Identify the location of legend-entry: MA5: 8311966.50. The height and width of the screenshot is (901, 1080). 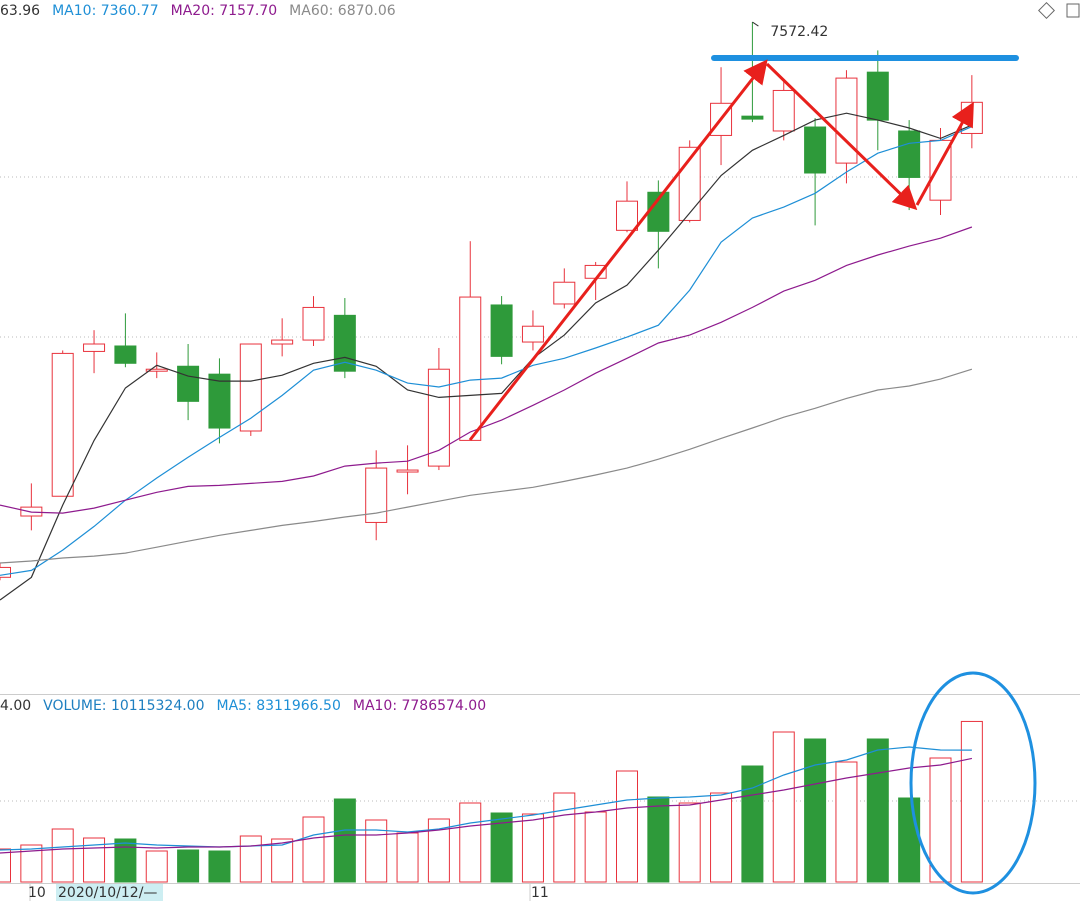
(279, 706).